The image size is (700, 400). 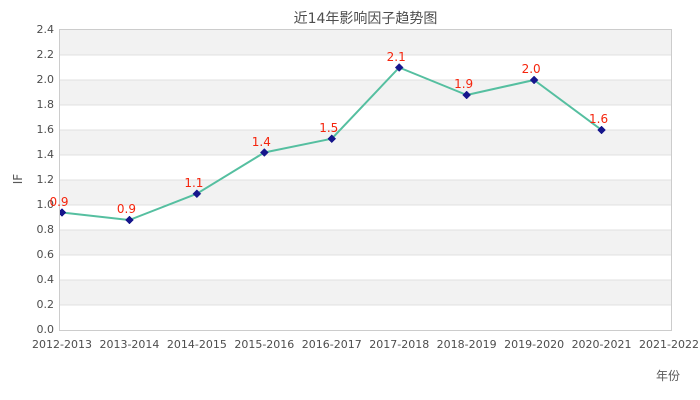 What do you see at coordinates (45, 229) in the screenshot?
I see `y-tick-label: 0.8` at bounding box center [45, 229].